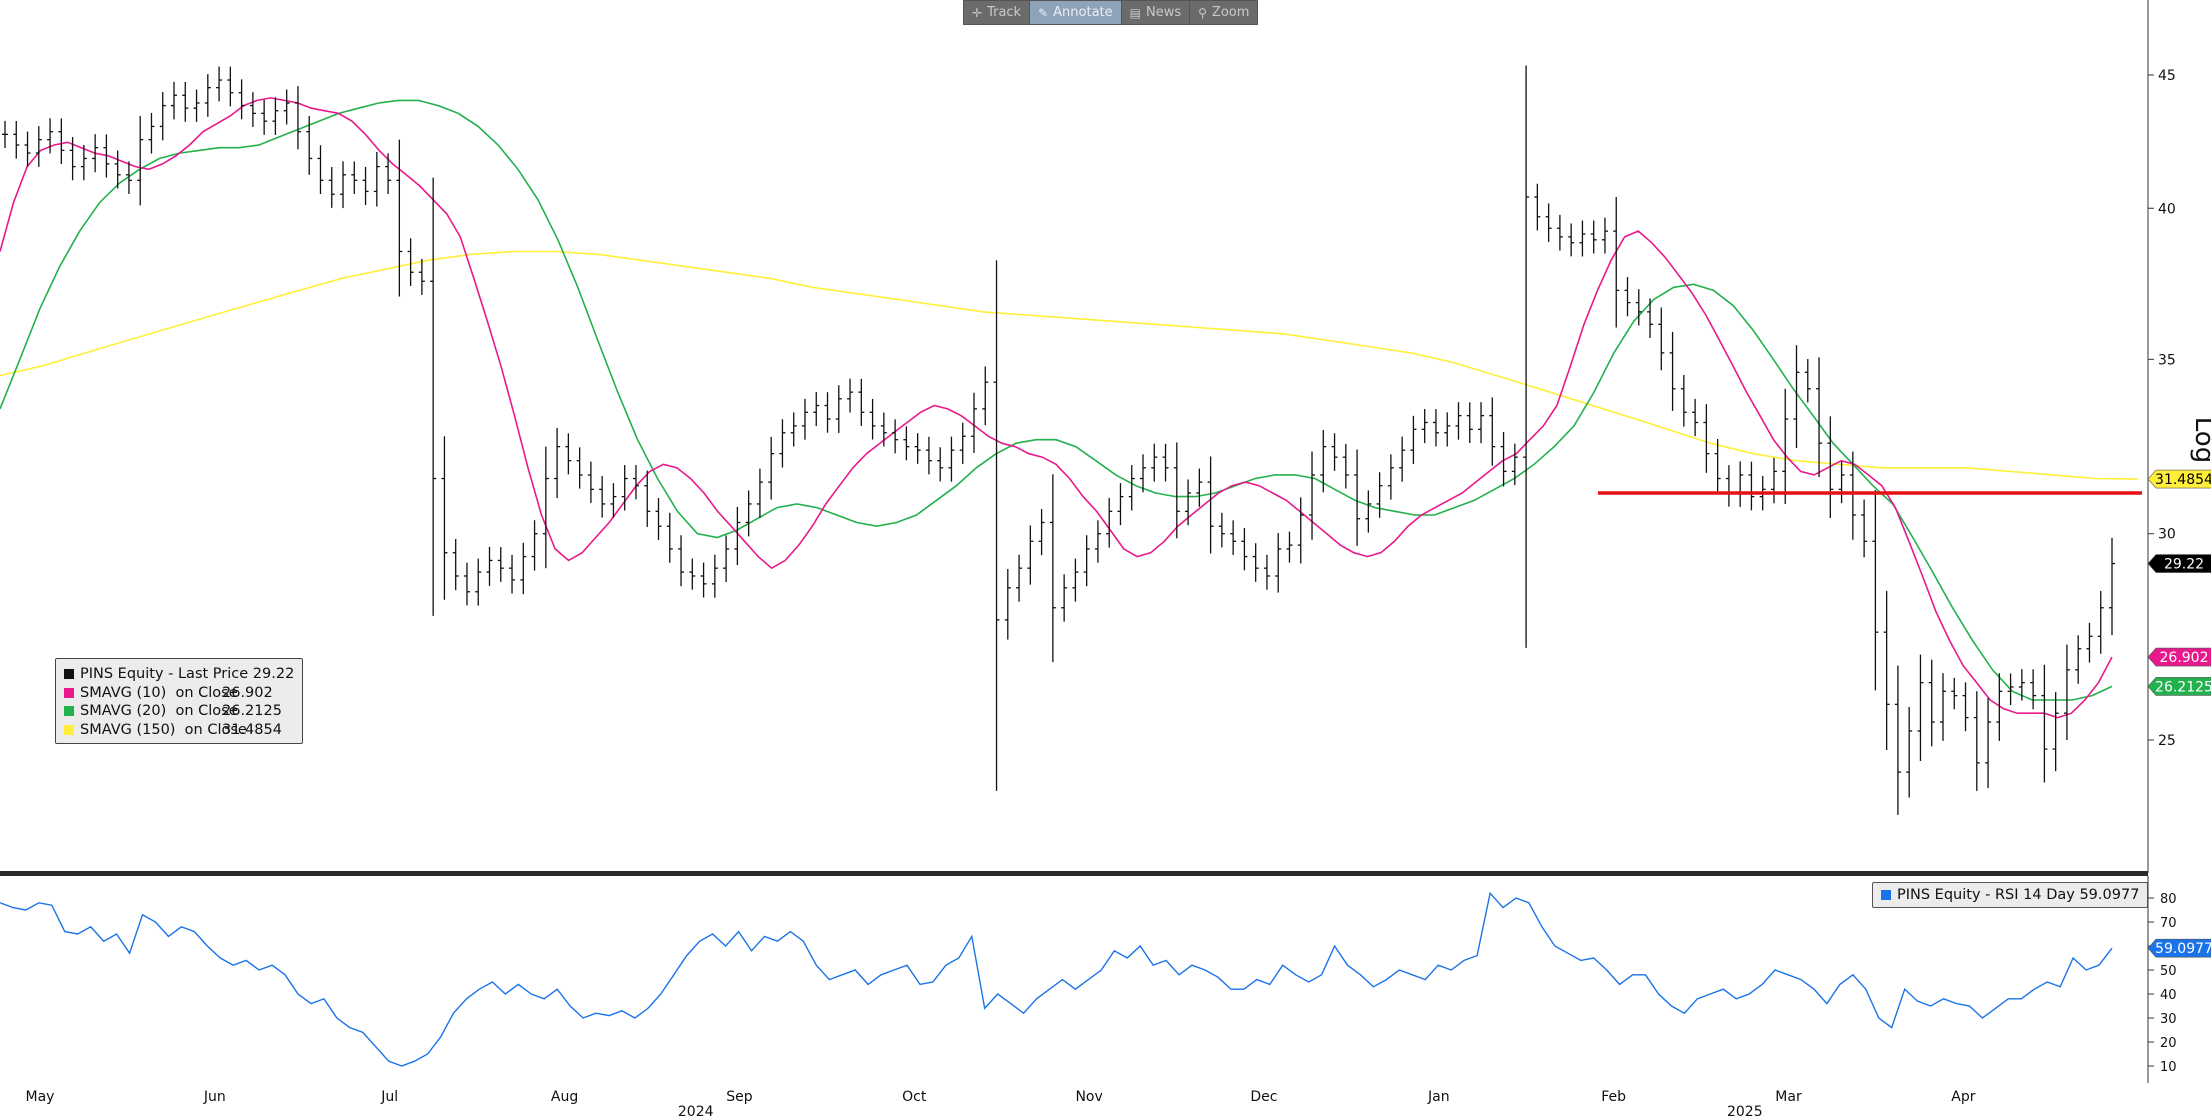 This screenshot has height=1116, width=2211. What do you see at coordinates (1745, 1110) in the screenshot?
I see `year-label: 2025` at bounding box center [1745, 1110].